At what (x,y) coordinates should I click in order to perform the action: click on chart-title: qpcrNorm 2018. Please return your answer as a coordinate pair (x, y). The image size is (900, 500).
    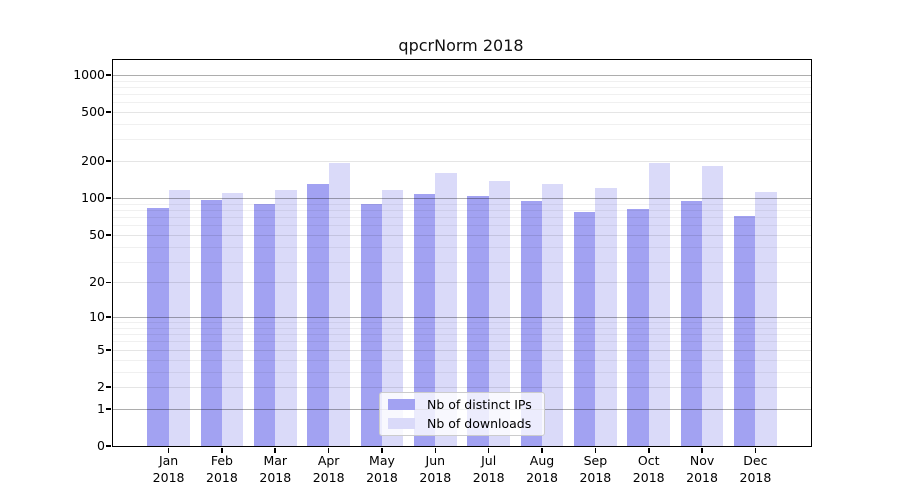
    Looking at the image, I should click on (461, 45).